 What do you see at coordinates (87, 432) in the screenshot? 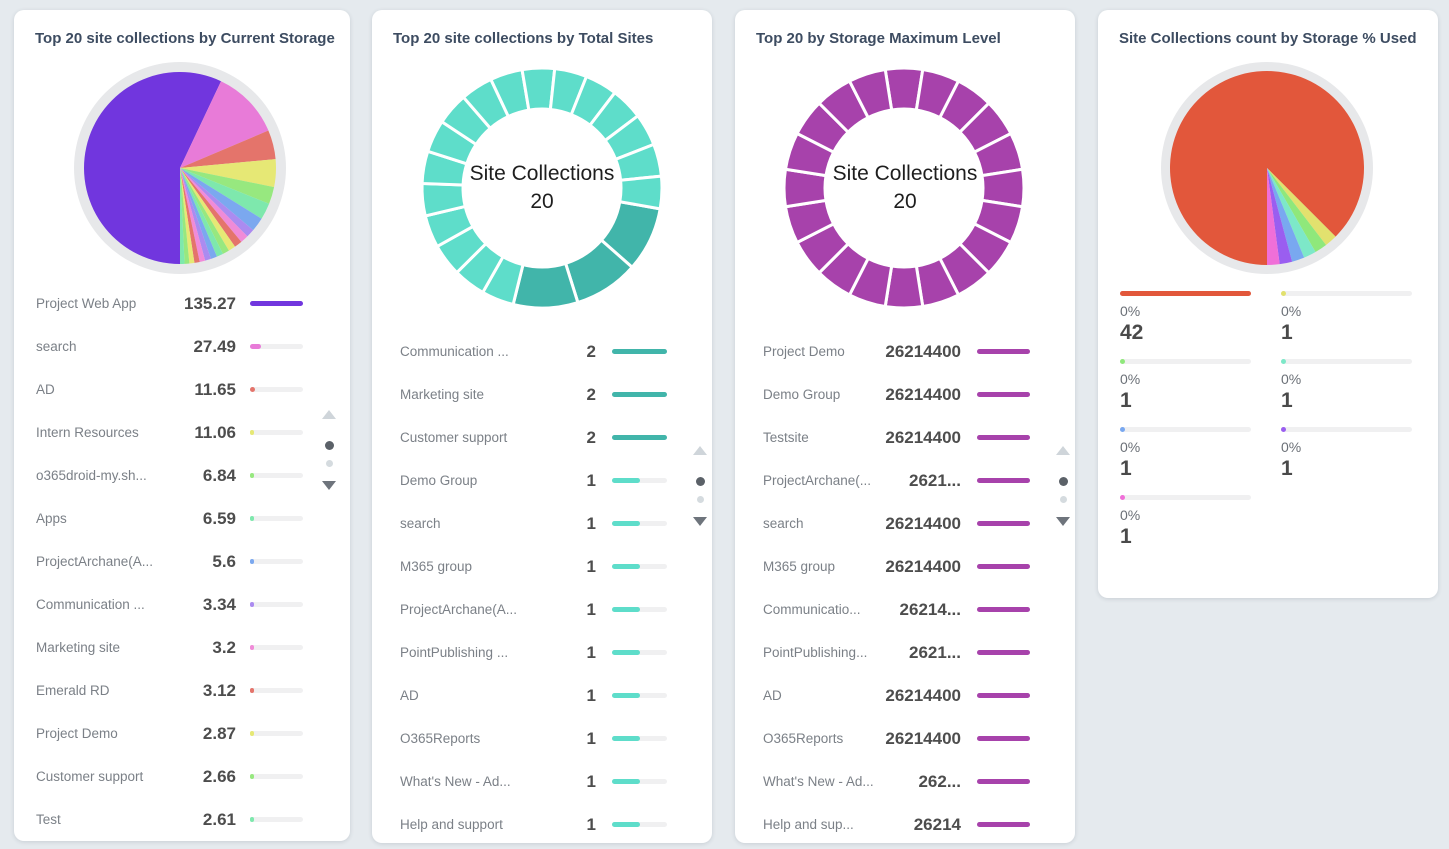
I see `row-label: Intern Resources` at bounding box center [87, 432].